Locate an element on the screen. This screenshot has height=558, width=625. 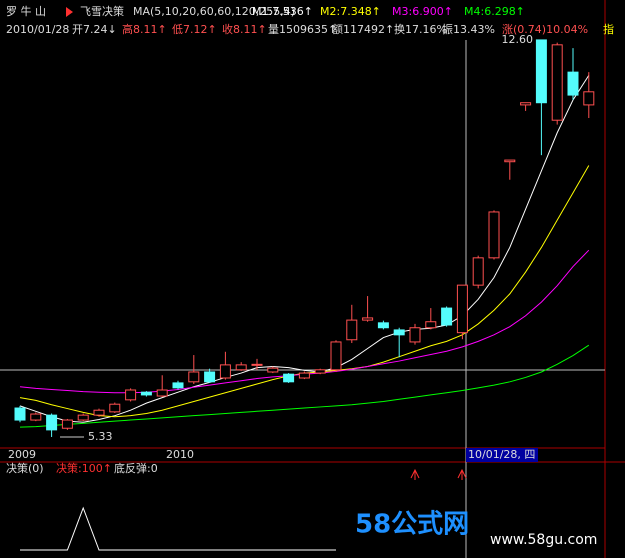
indicator-marker is located at coordinates (69, 12).